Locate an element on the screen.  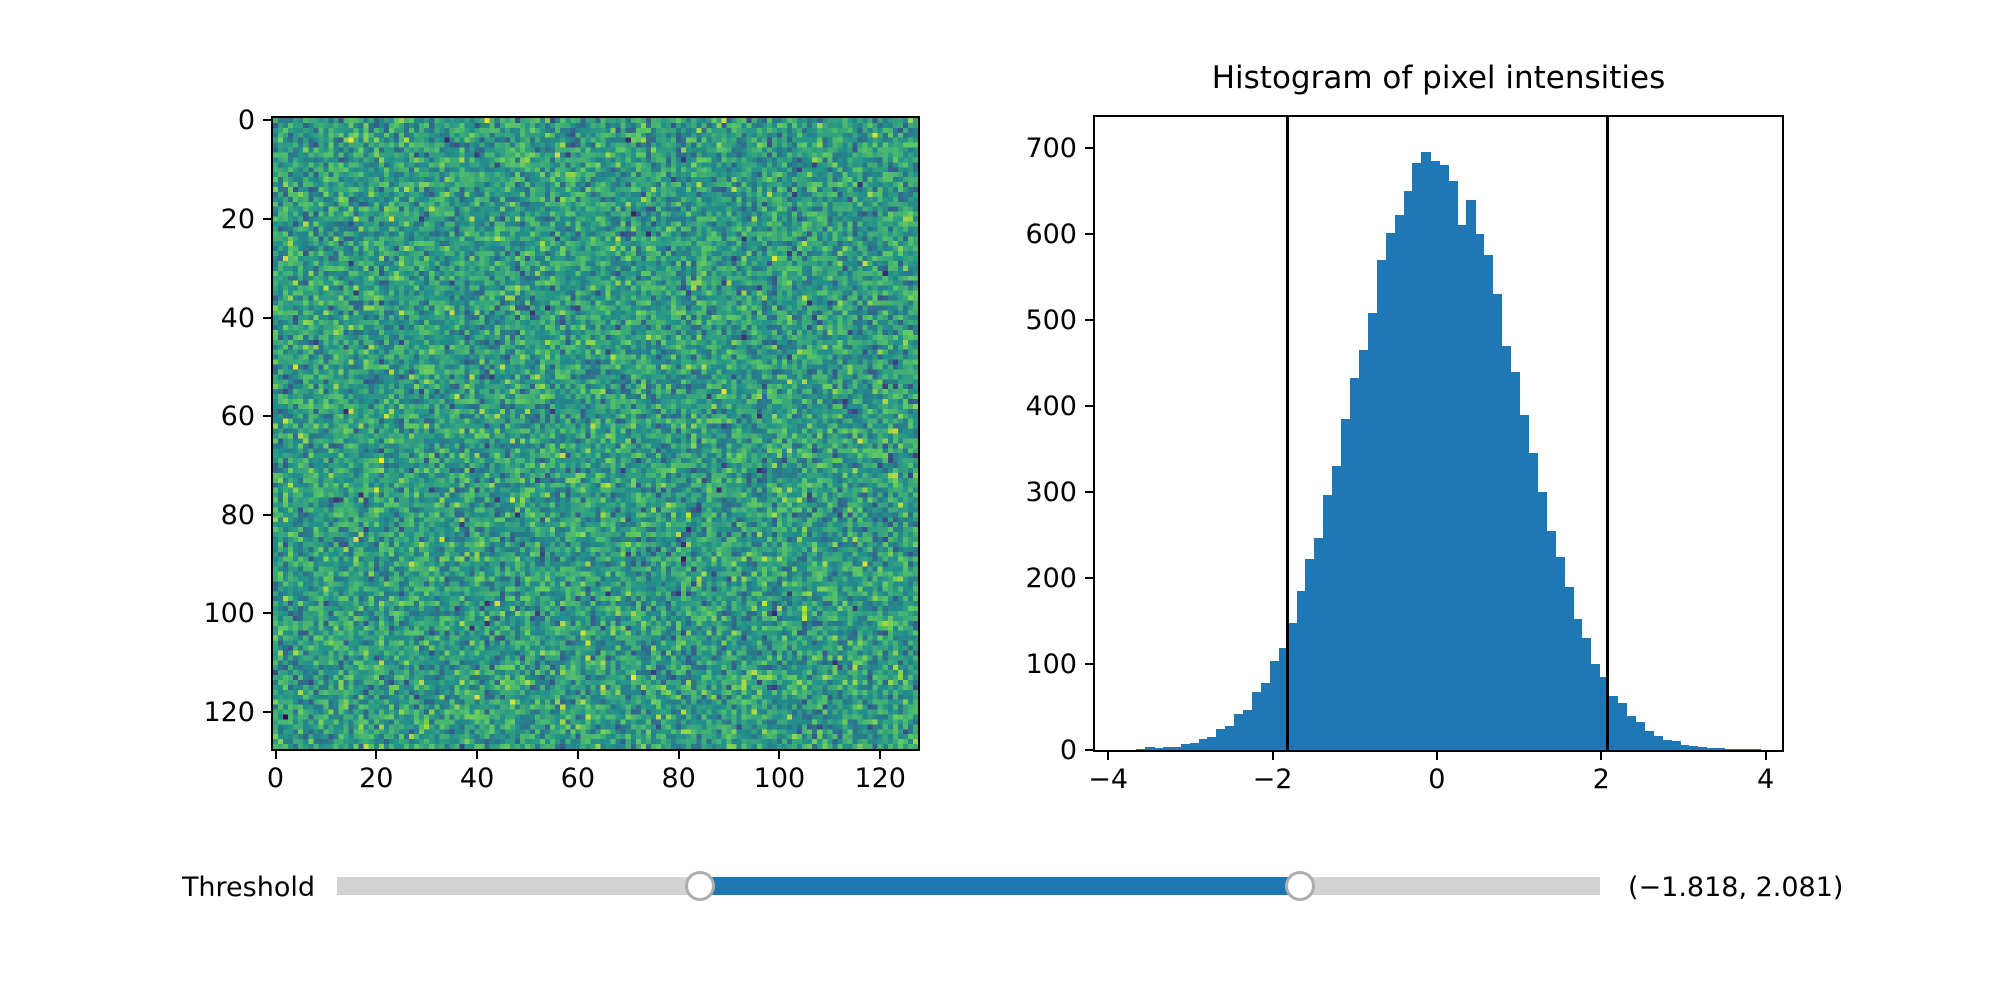
image-x-tick-label: 100 is located at coordinates (779, 778).